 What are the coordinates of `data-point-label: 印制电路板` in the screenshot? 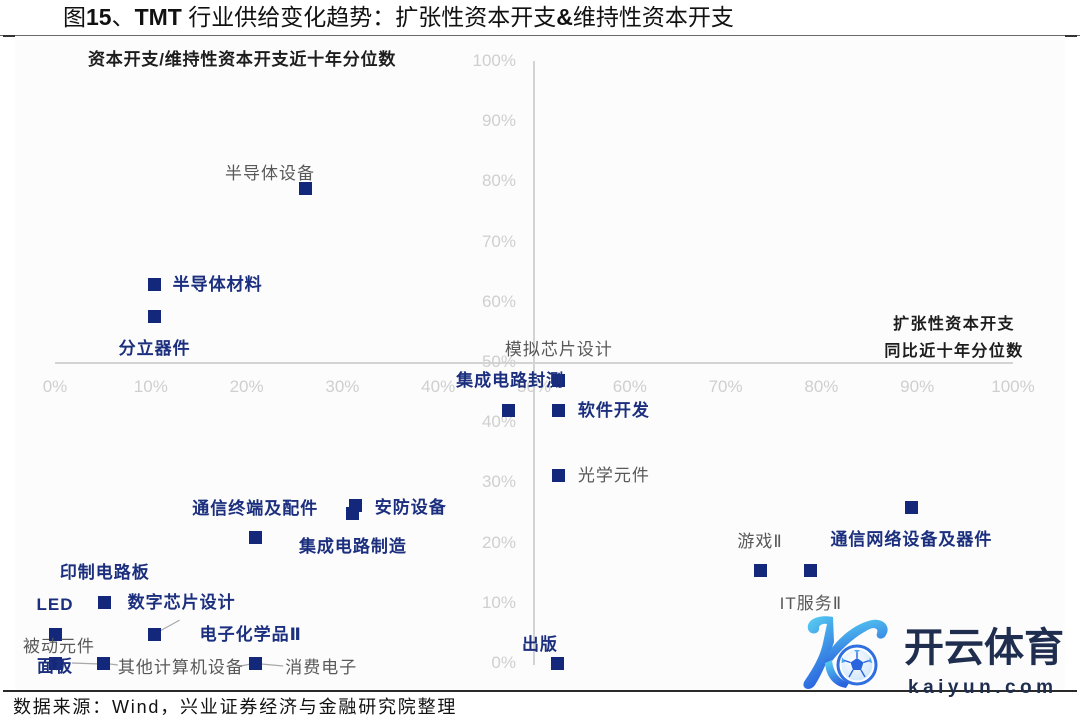 It's located at (104, 572).